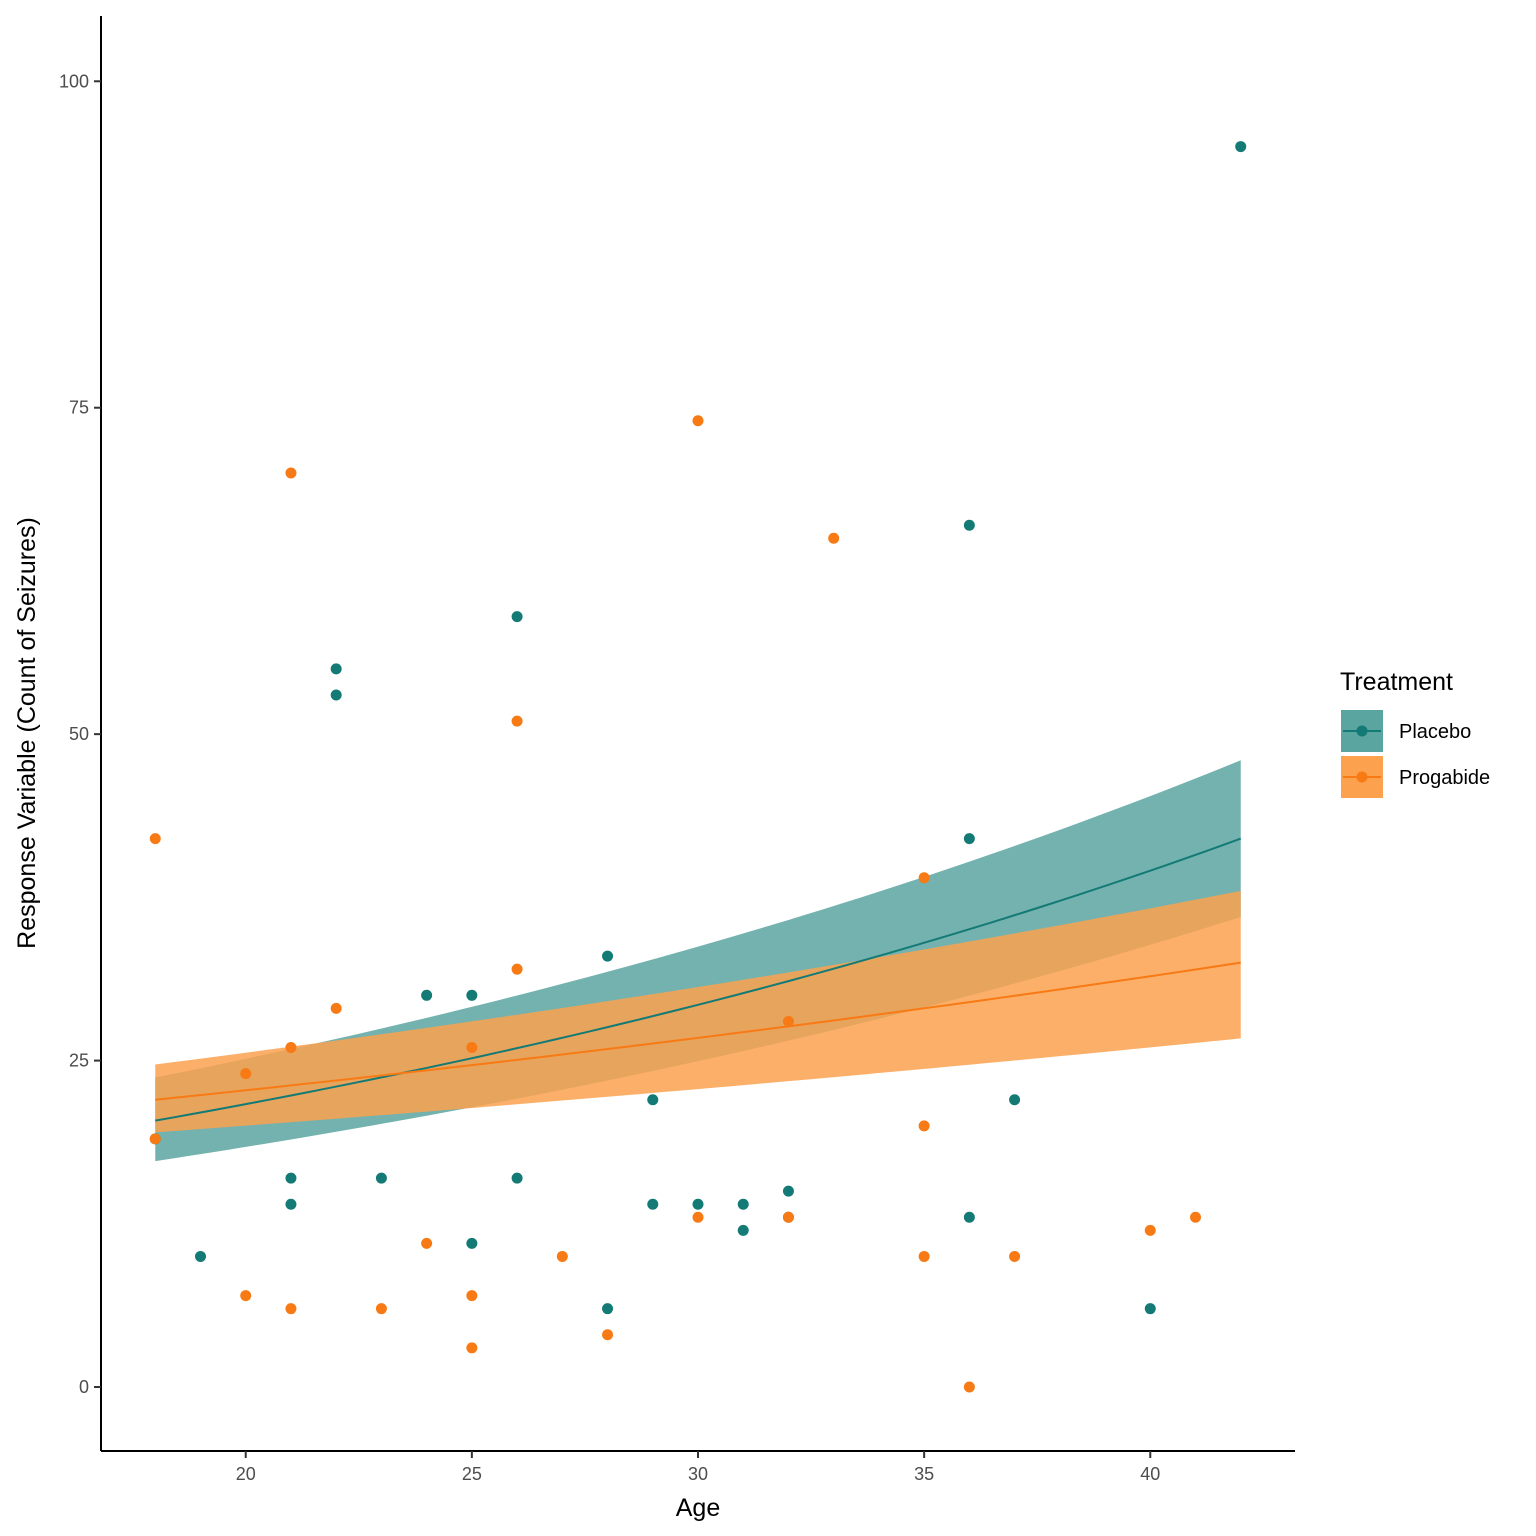 This screenshot has height=1536, width=1536. I want to click on legend-label-placebo: Placebo, so click(1435, 732).